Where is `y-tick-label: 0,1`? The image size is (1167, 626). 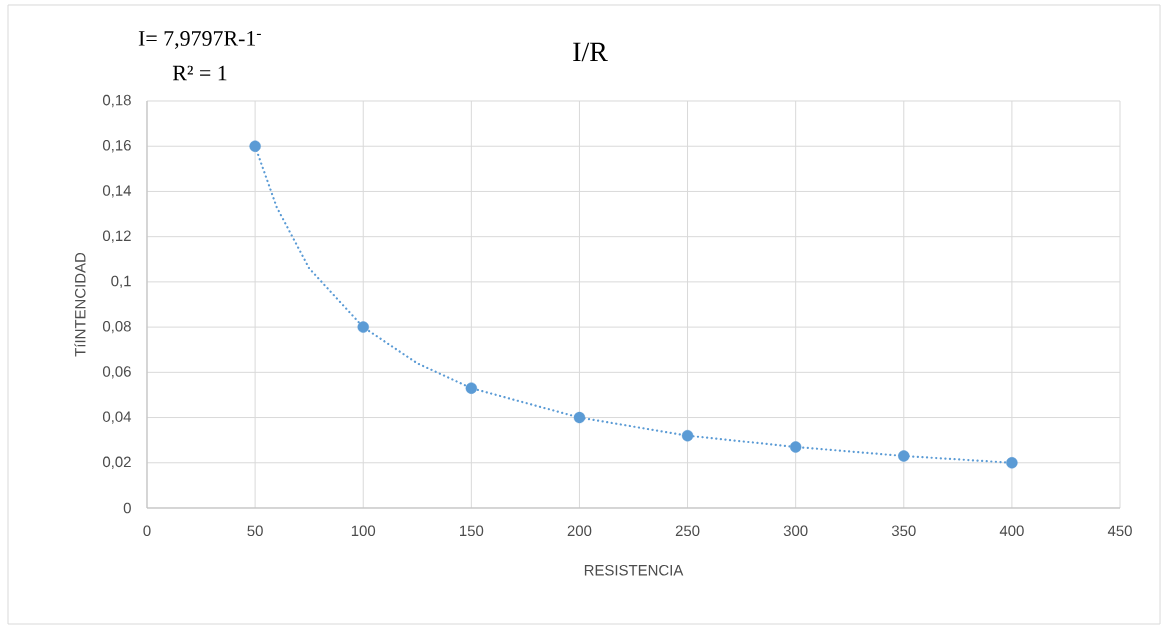 y-tick-label: 0,1 is located at coordinates (121, 282).